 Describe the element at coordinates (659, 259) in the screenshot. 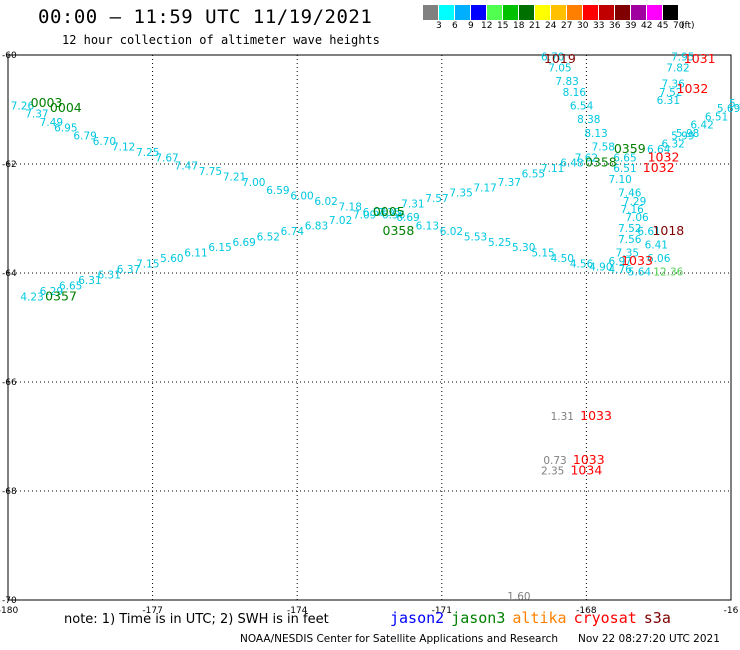

I see `swh-value: 6.06` at that location.